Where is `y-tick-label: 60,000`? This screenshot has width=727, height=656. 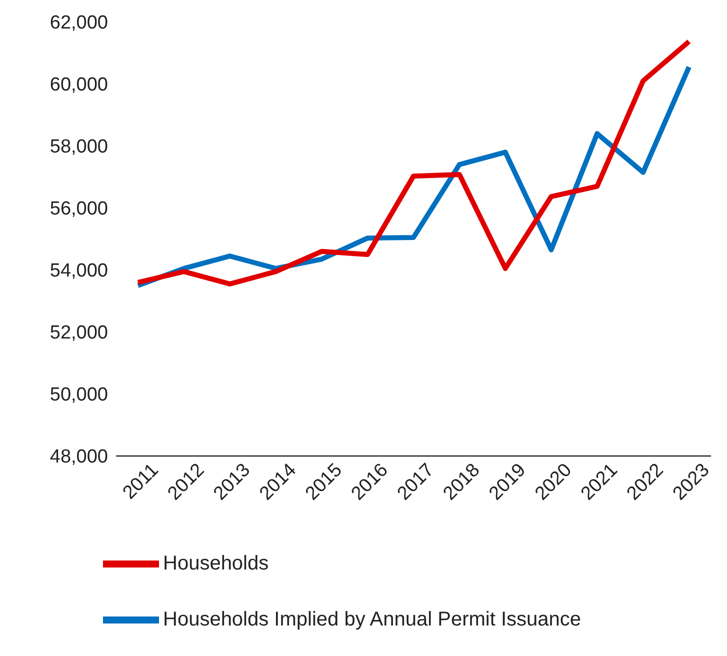
y-tick-label: 60,000 is located at coordinates (79, 85).